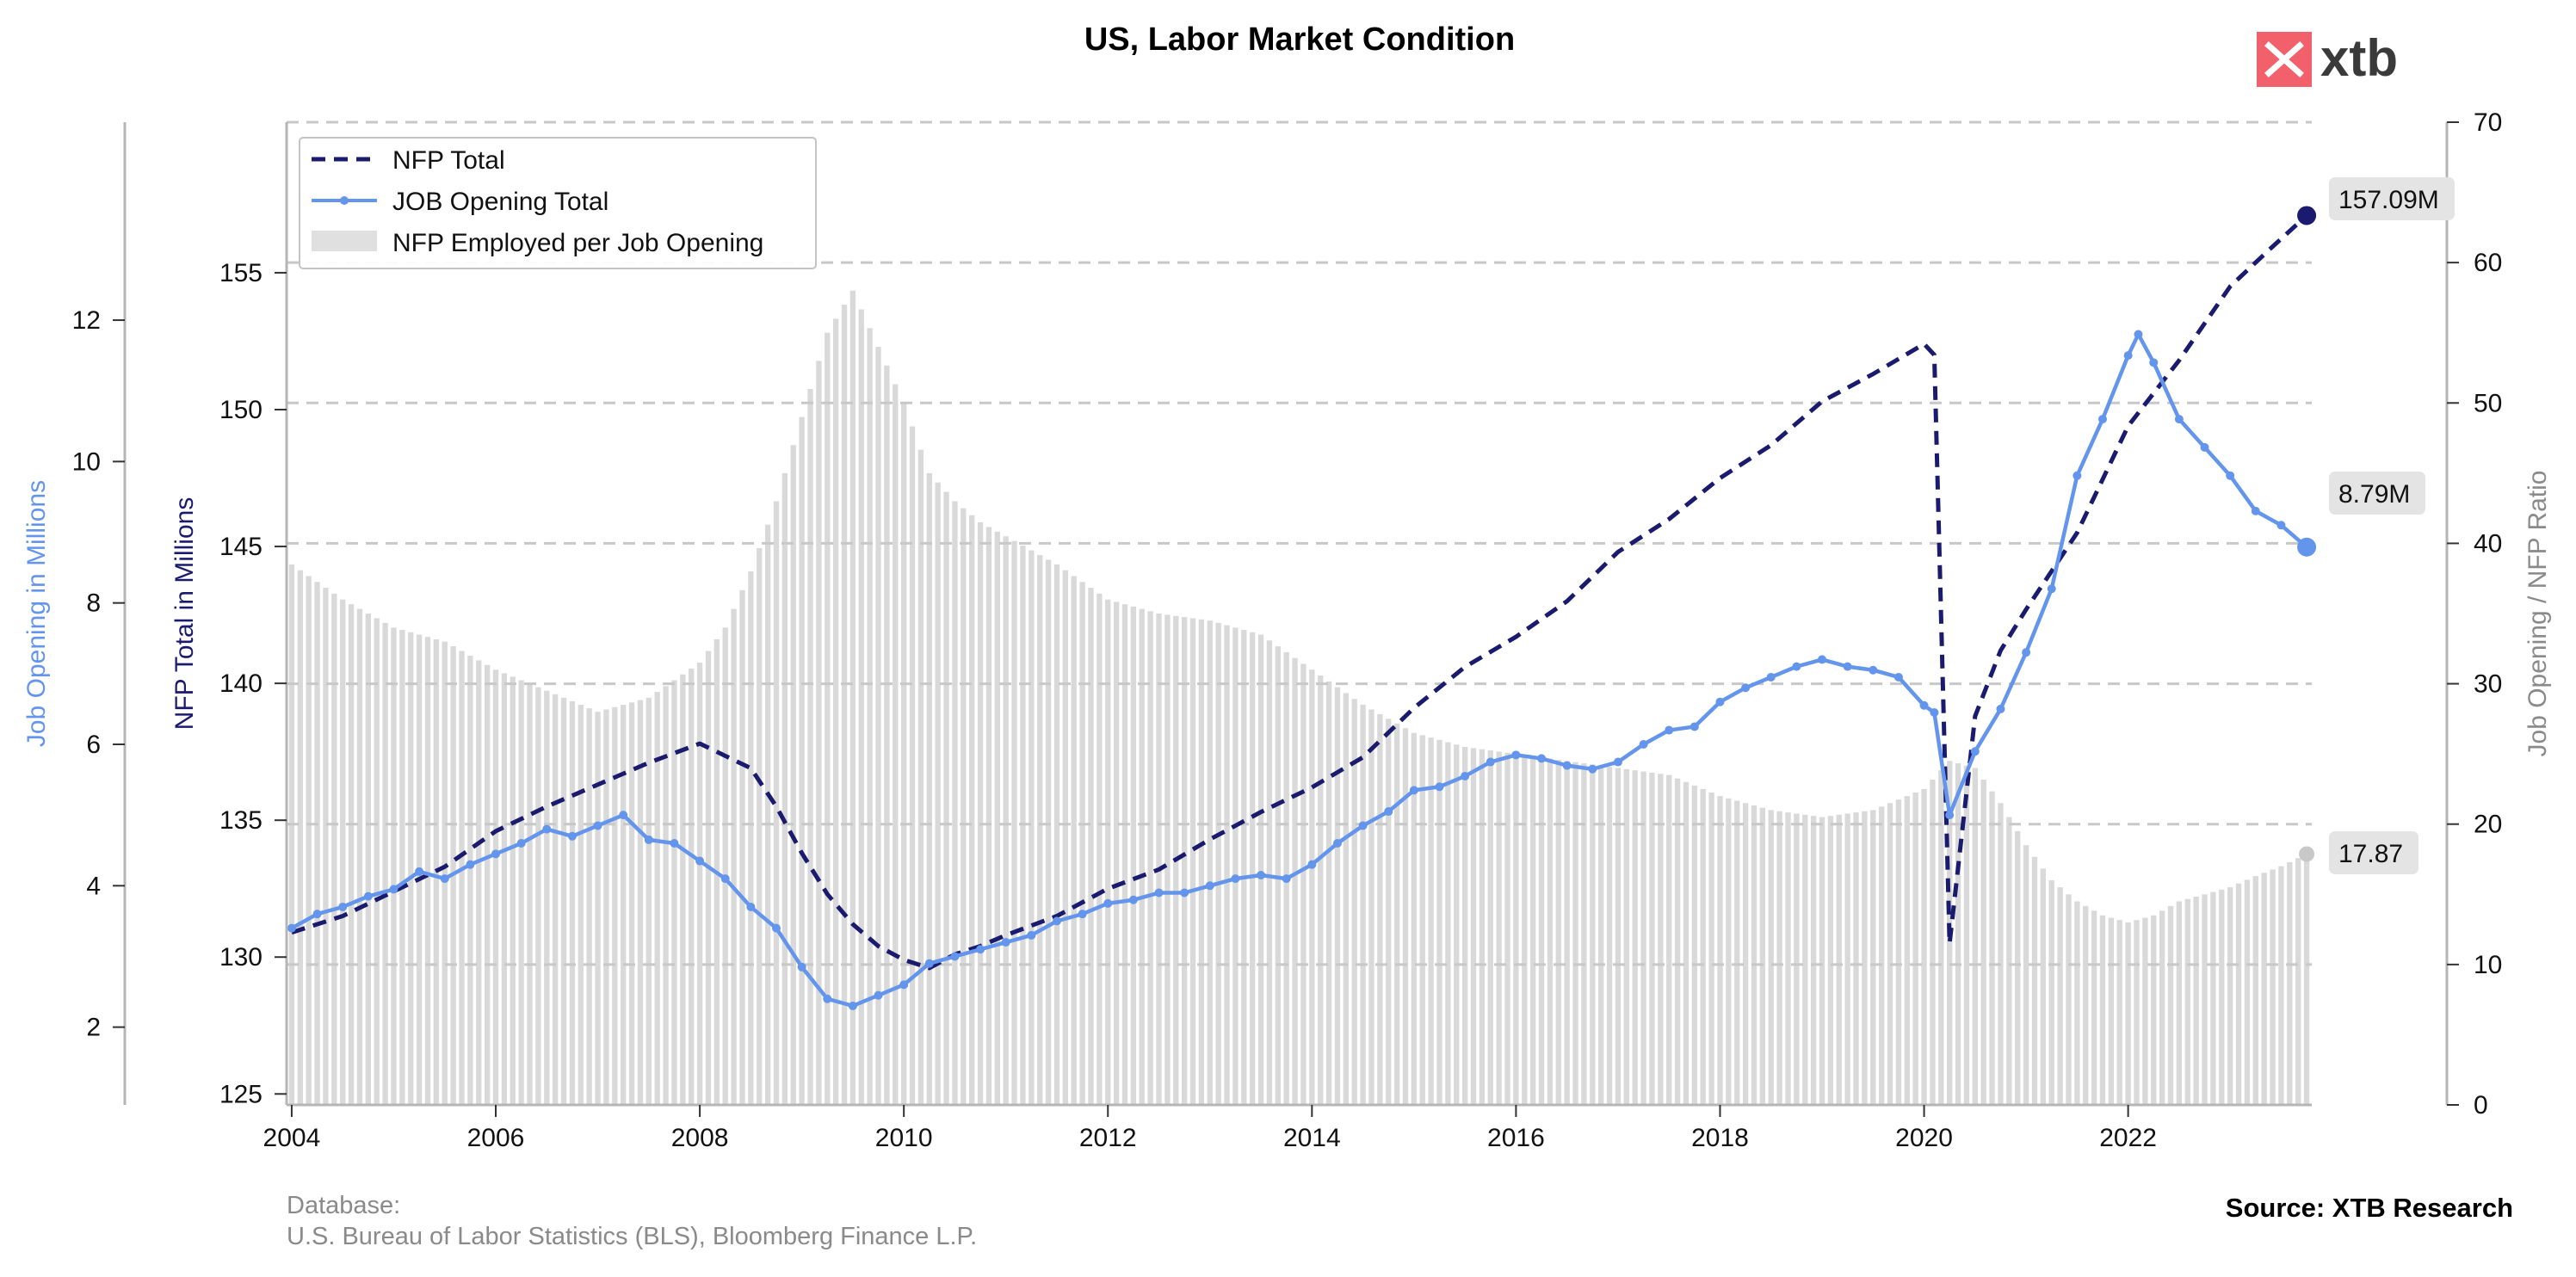  What do you see at coordinates (241, 1094) in the screenshot?
I see `left-inner-tick-label: 125` at bounding box center [241, 1094].